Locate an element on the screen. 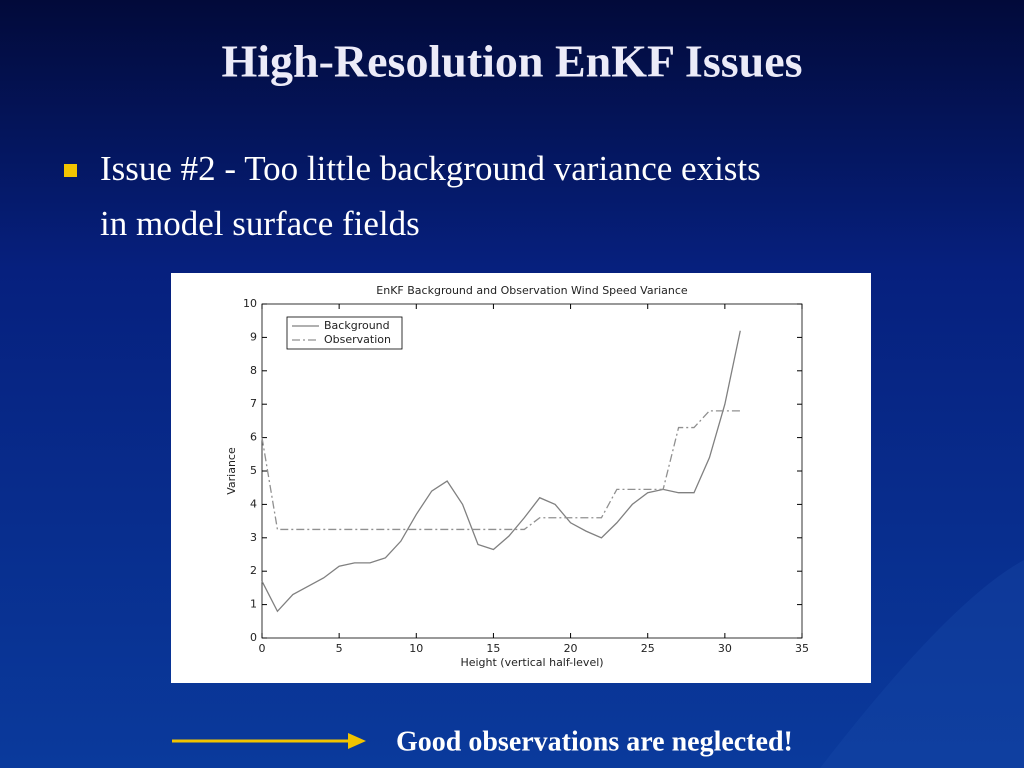 This screenshot has width=1024, height=768. x-tick-label: 35 is located at coordinates (802, 648).